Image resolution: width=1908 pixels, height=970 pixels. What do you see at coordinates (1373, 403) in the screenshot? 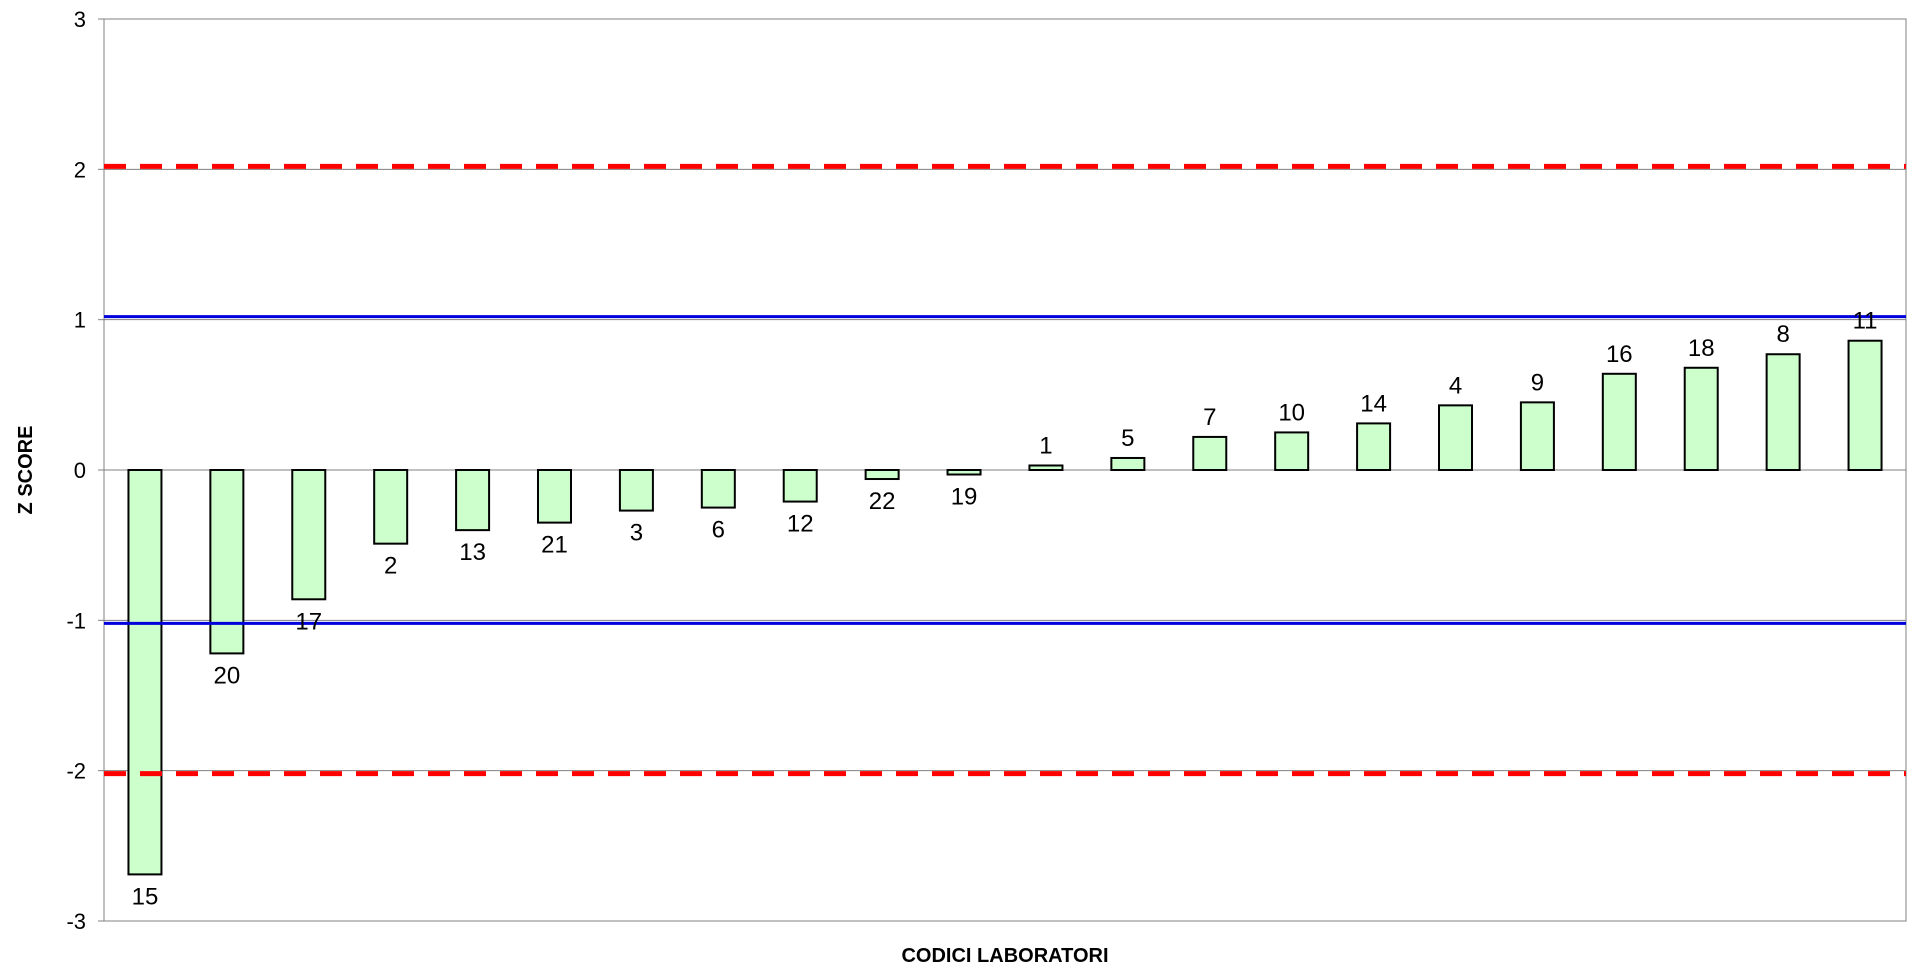
I see `bar-label-14: 14` at bounding box center [1373, 403].